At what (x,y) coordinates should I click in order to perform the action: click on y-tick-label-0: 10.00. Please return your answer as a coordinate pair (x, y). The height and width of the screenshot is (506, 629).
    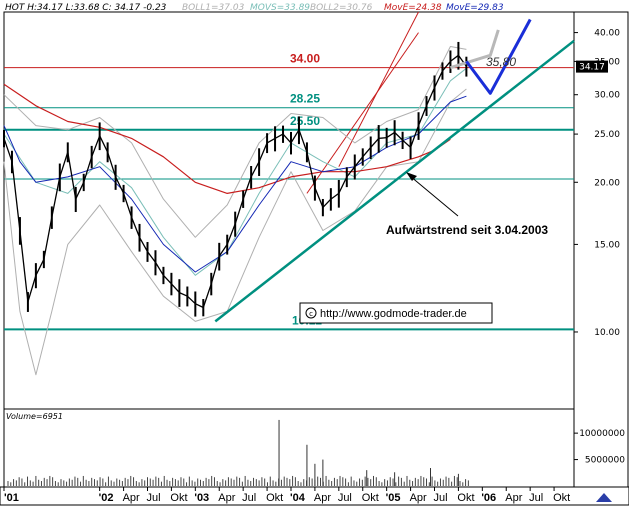
    Looking at the image, I should click on (607, 333).